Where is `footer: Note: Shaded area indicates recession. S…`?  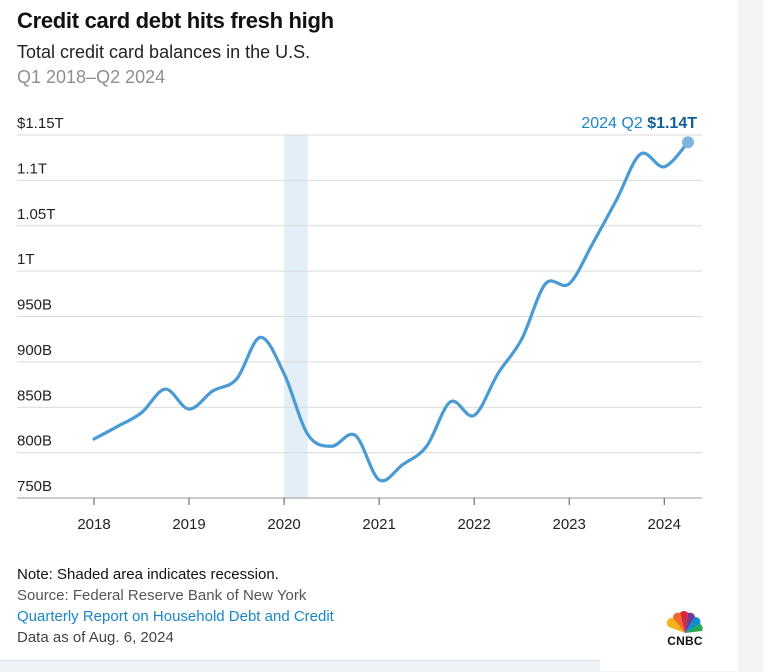 footer: Note: Shaded area indicates recession. S… is located at coordinates (175, 606).